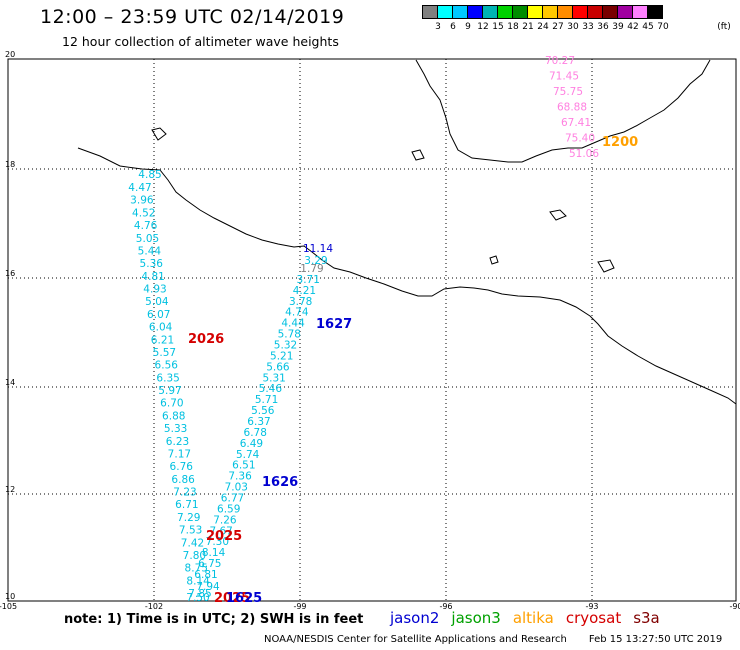 The image size is (740, 650). What do you see at coordinates (188, 518) in the screenshot?
I see `wave-height-label: 7.29` at bounding box center [188, 518].